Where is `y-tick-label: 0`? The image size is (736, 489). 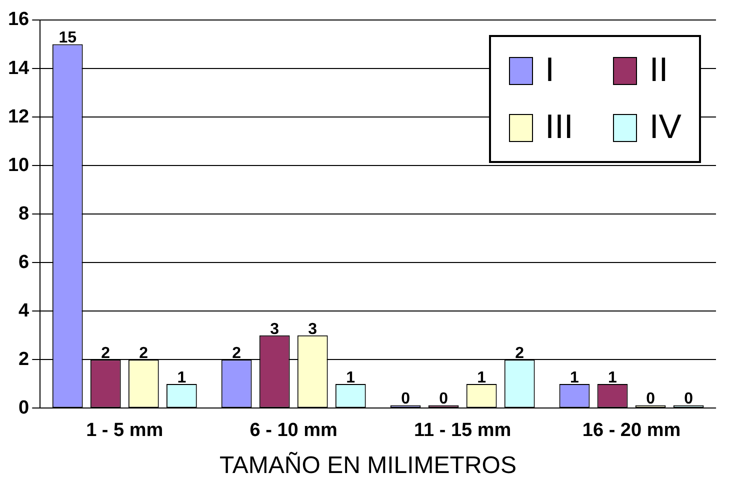
y-tick-label: 0 is located at coordinates (24, 407).